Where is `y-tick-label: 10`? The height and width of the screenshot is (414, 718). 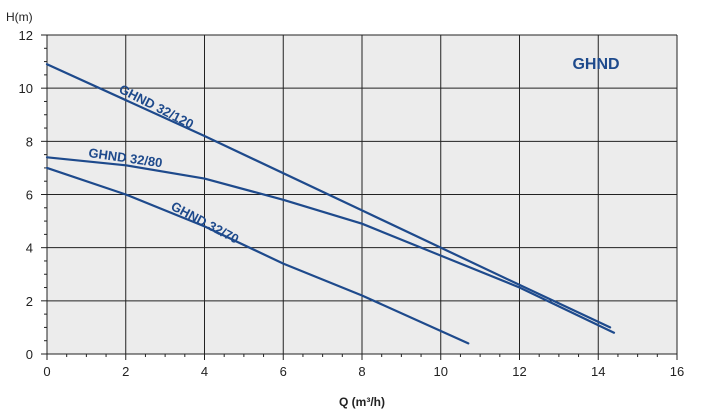
y-tick-label: 10 is located at coordinates (26, 88).